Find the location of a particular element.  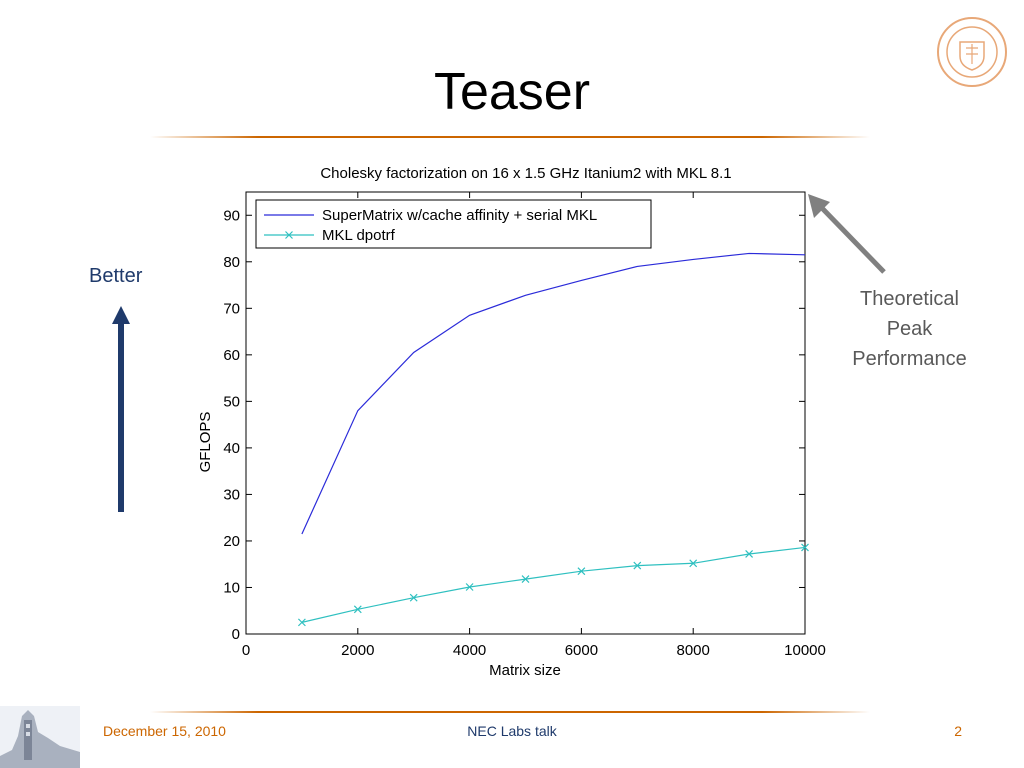

y-tick-label: 80 is located at coordinates (231, 262).